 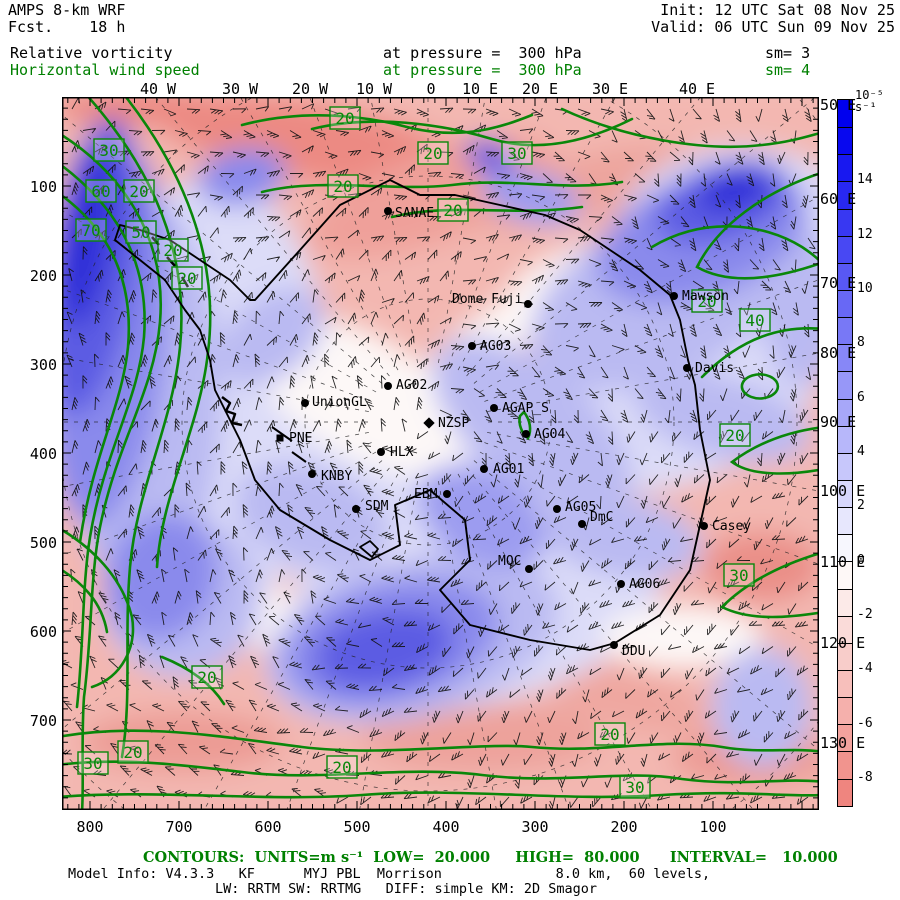 I want to click on axis-top-label: 30 E, so click(x=610, y=89).